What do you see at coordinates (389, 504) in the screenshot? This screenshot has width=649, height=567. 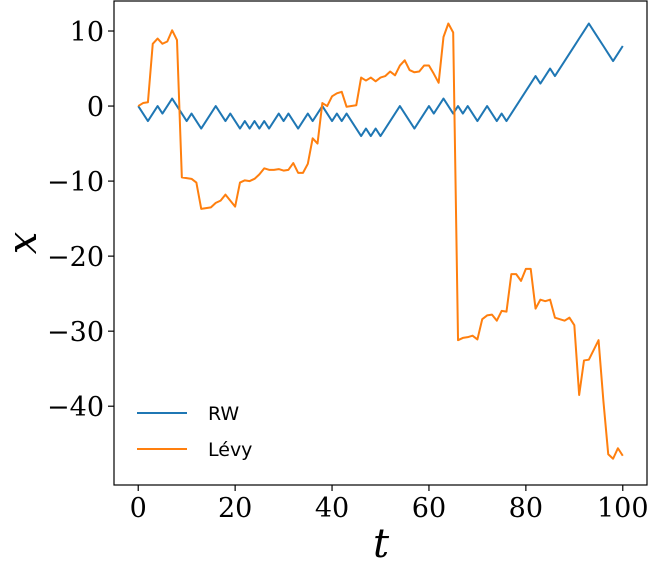 I see `x-axis-ticks: 0 20 40 60 80 100` at bounding box center [389, 504].